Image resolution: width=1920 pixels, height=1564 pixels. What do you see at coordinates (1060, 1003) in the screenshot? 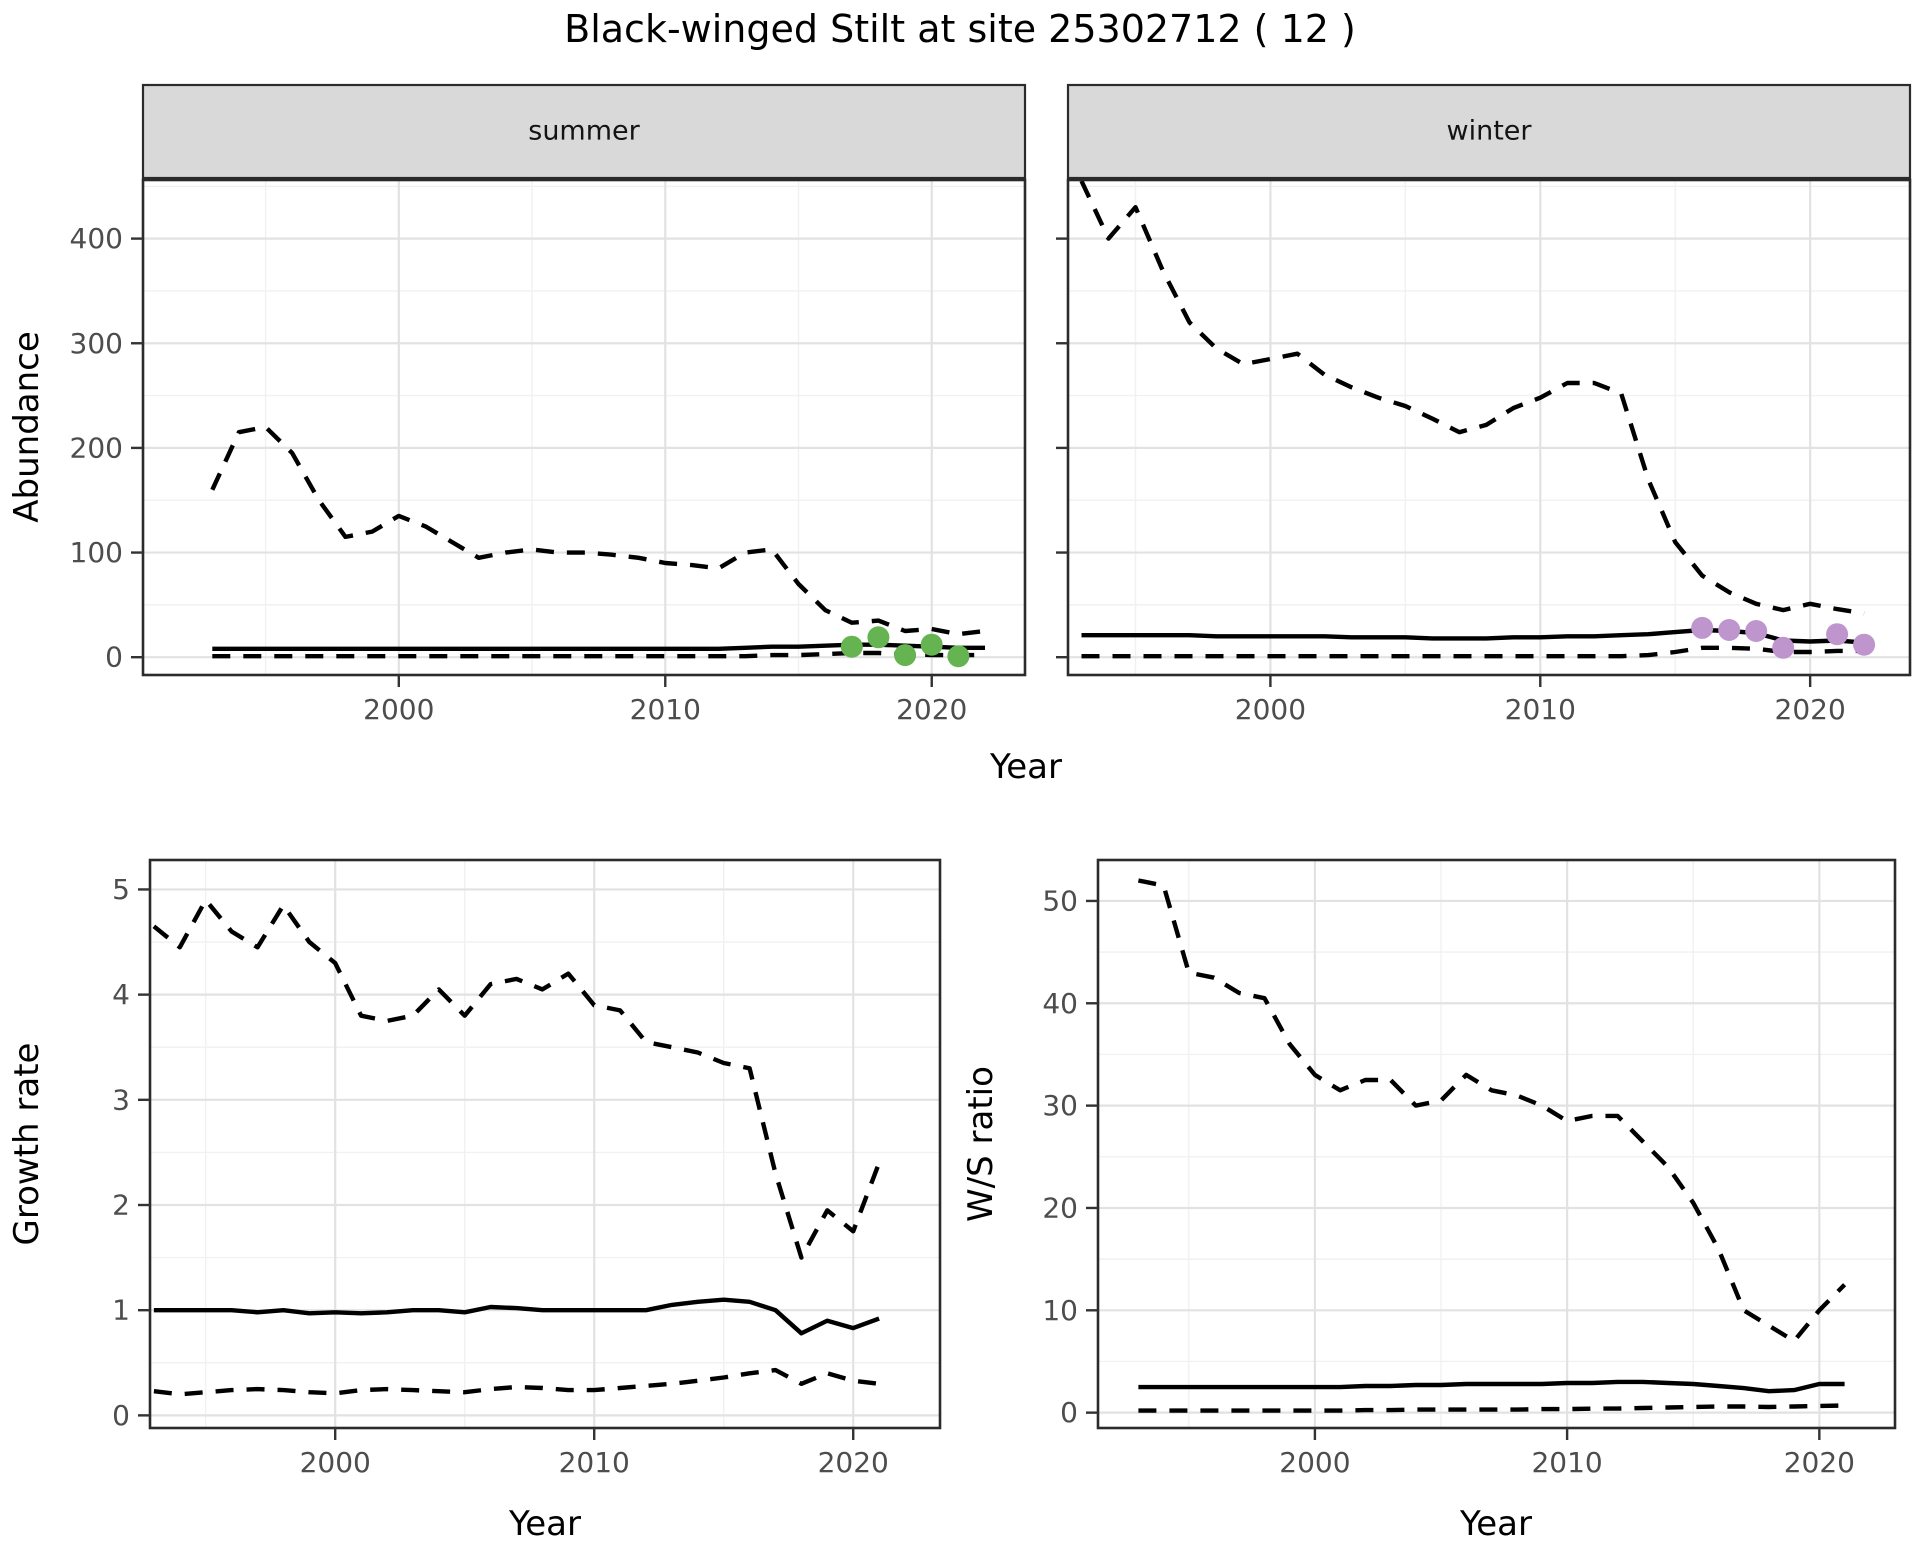
I see `y-tick-label: 40` at bounding box center [1060, 1003].